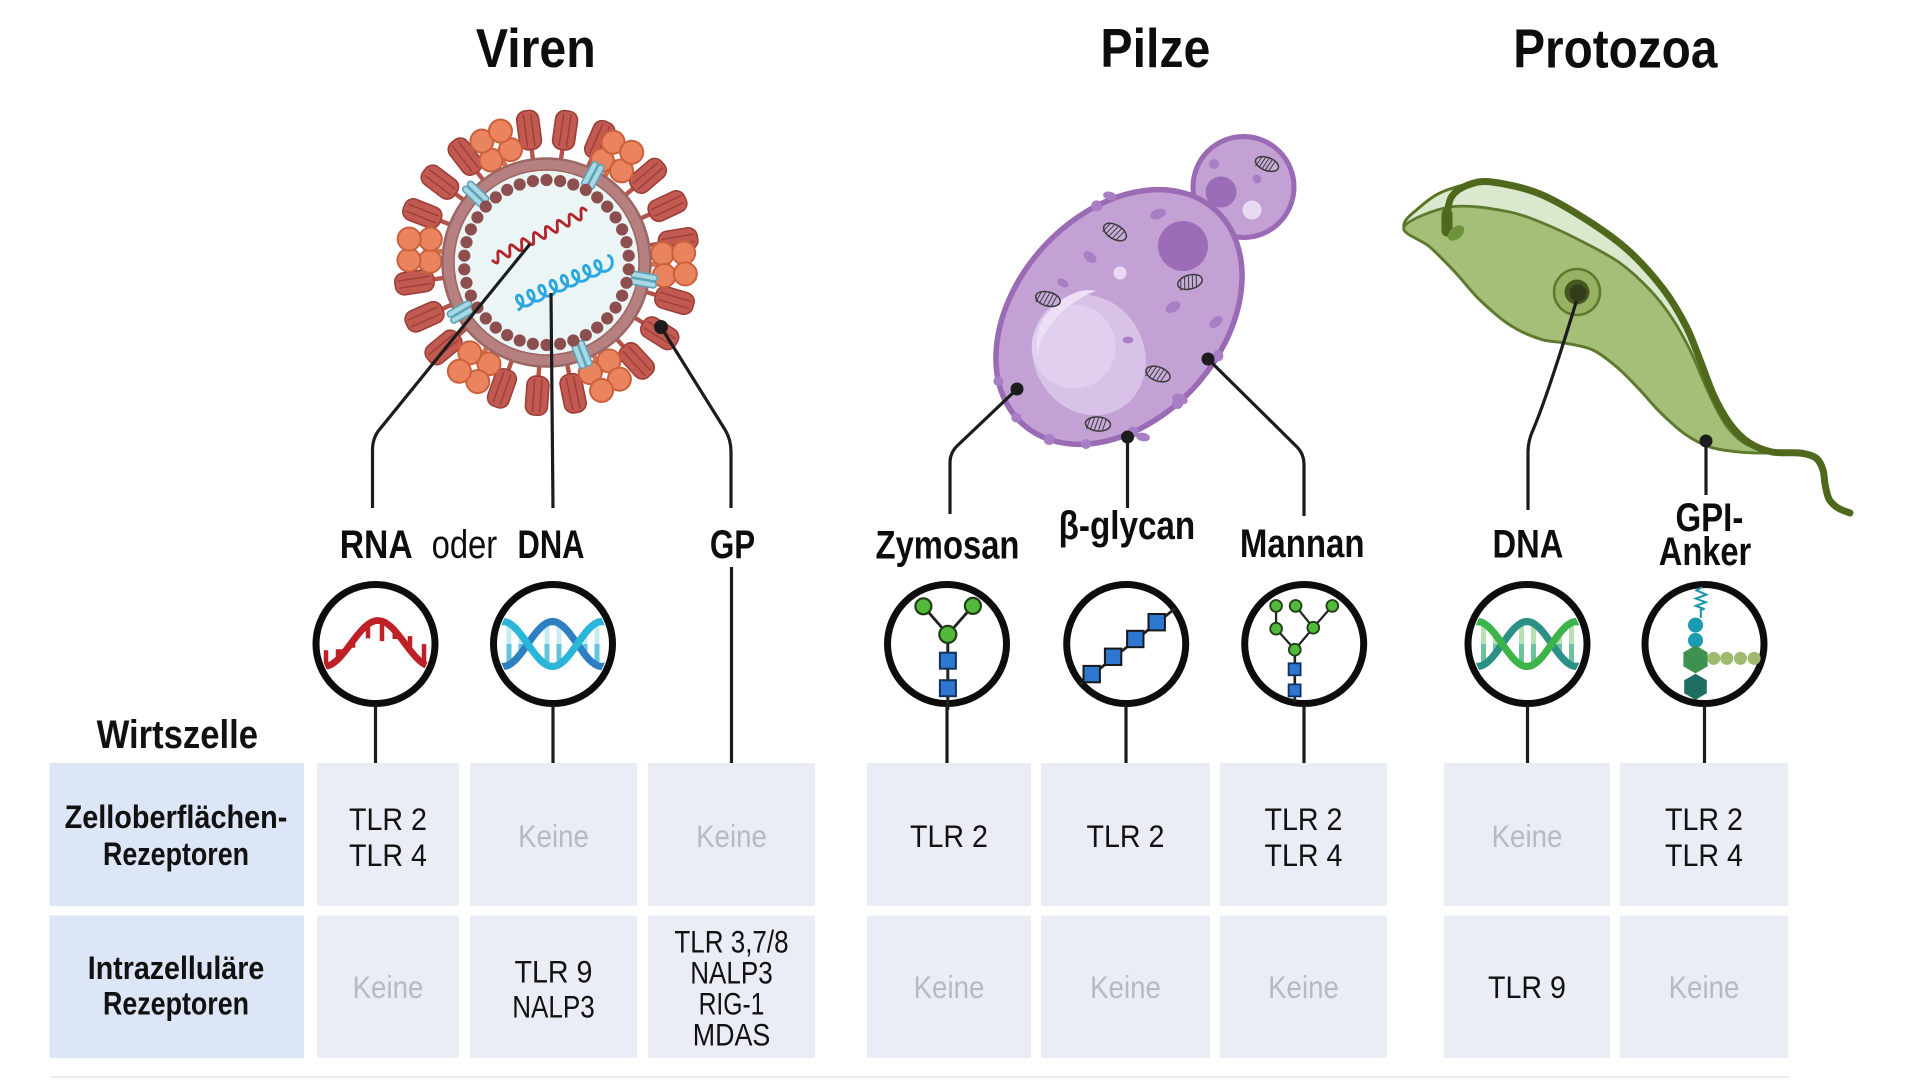 This screenshot has width=1920, height=1080. What do you see at coordinates (732, 545) in the screenshot?
I see `svg-text: GP` at bounding box center [732, 545].